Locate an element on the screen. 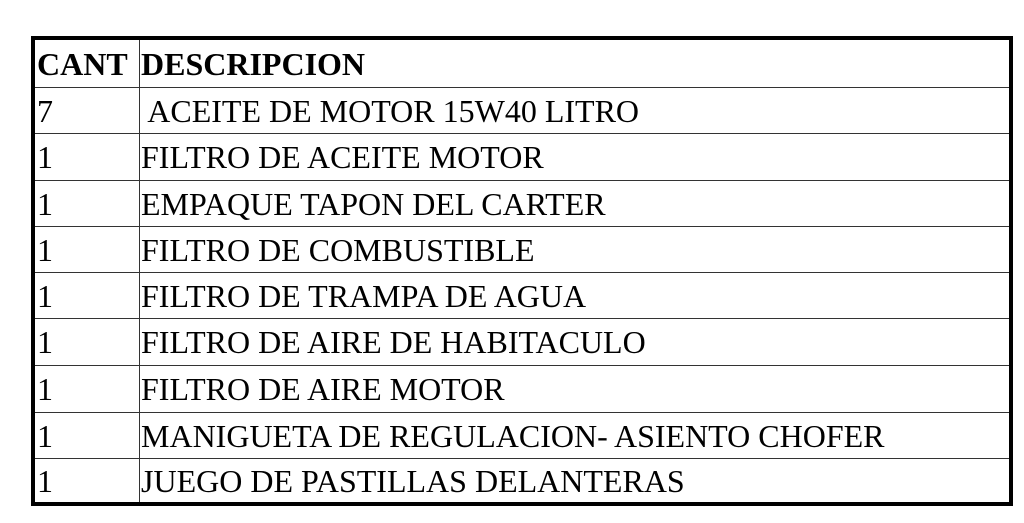  table-row: 7 ACEITE DE MOTOR 15W40 LITRO is located at coordinates (522, 111).